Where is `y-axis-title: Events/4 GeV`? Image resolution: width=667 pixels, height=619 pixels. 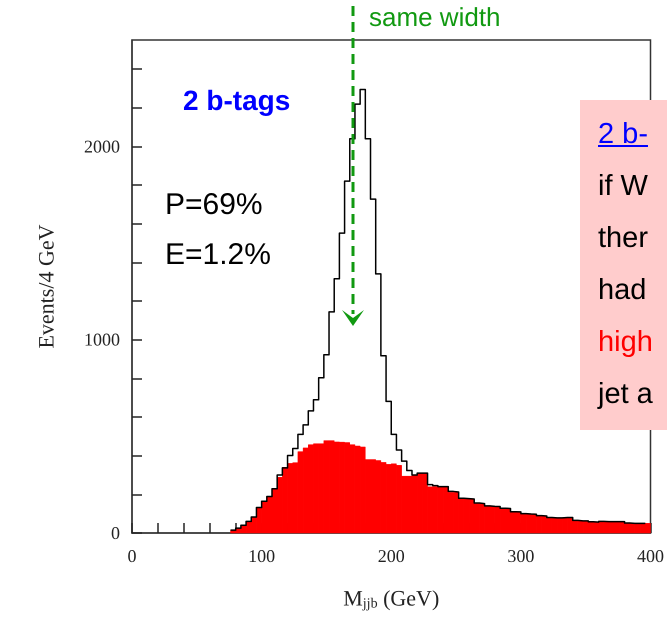 y-axis-title: Events/4 GeV is located at coordinates (46, 286).